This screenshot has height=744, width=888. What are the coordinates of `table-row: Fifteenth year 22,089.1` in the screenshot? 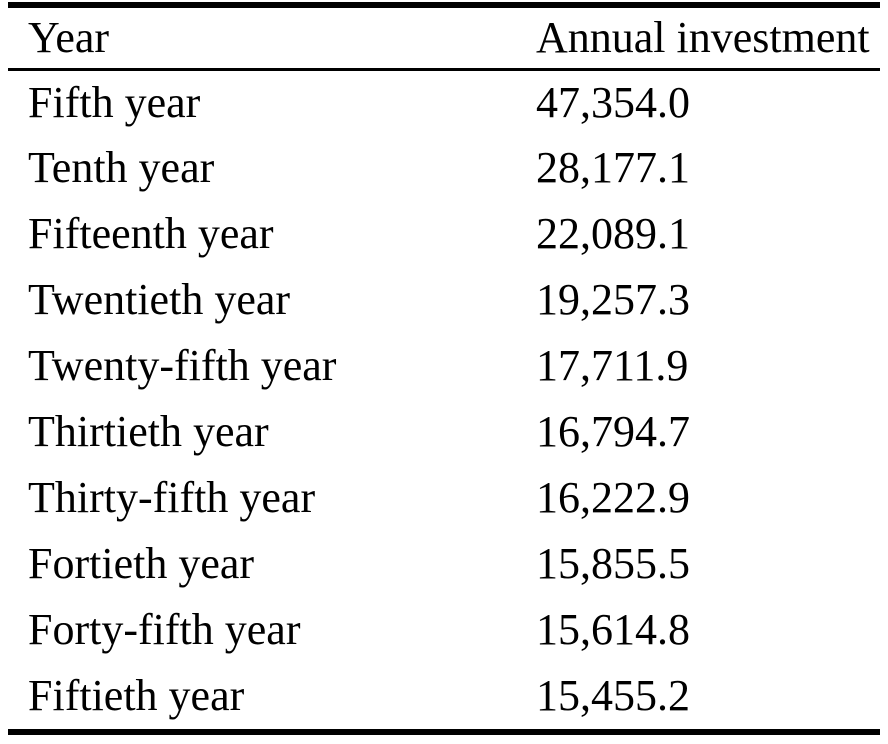 It's located at (444, 234).